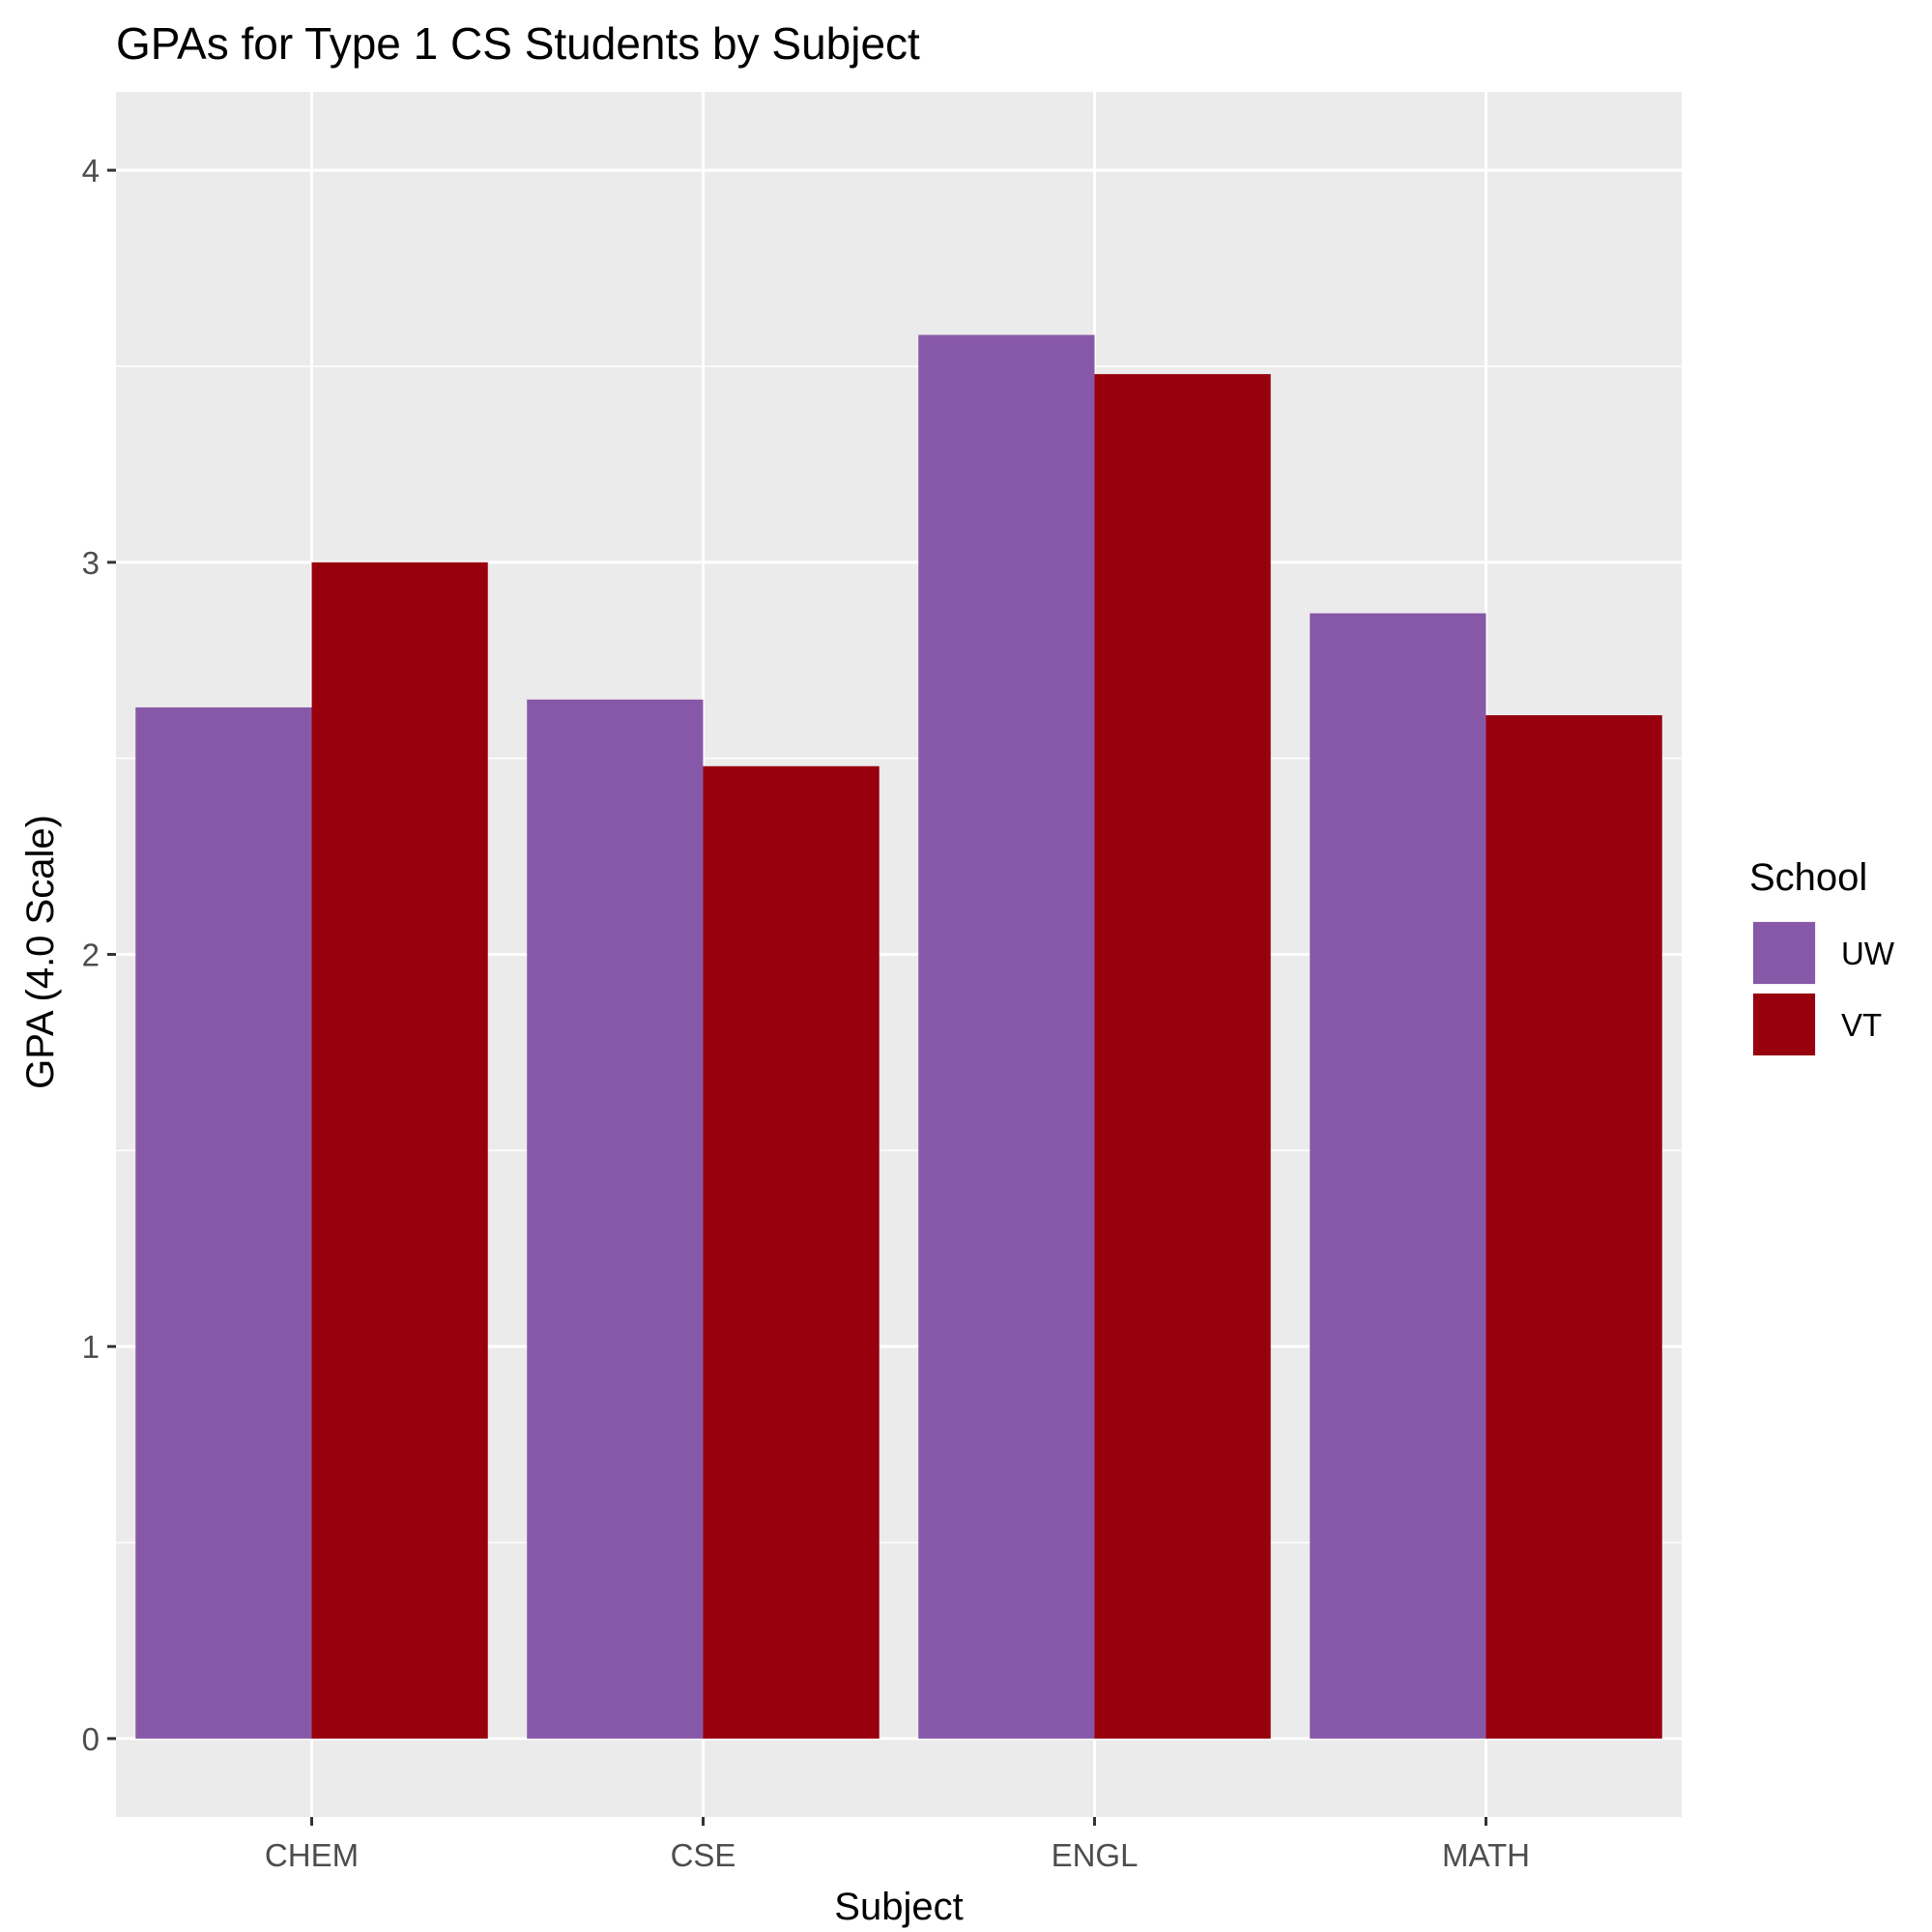 This screenshot has width=1932, height=1932. What do you see at coordinates (223, 1222) in the screenshot?
I see `bar-uw-chem` at bounding box center [223, 1222].